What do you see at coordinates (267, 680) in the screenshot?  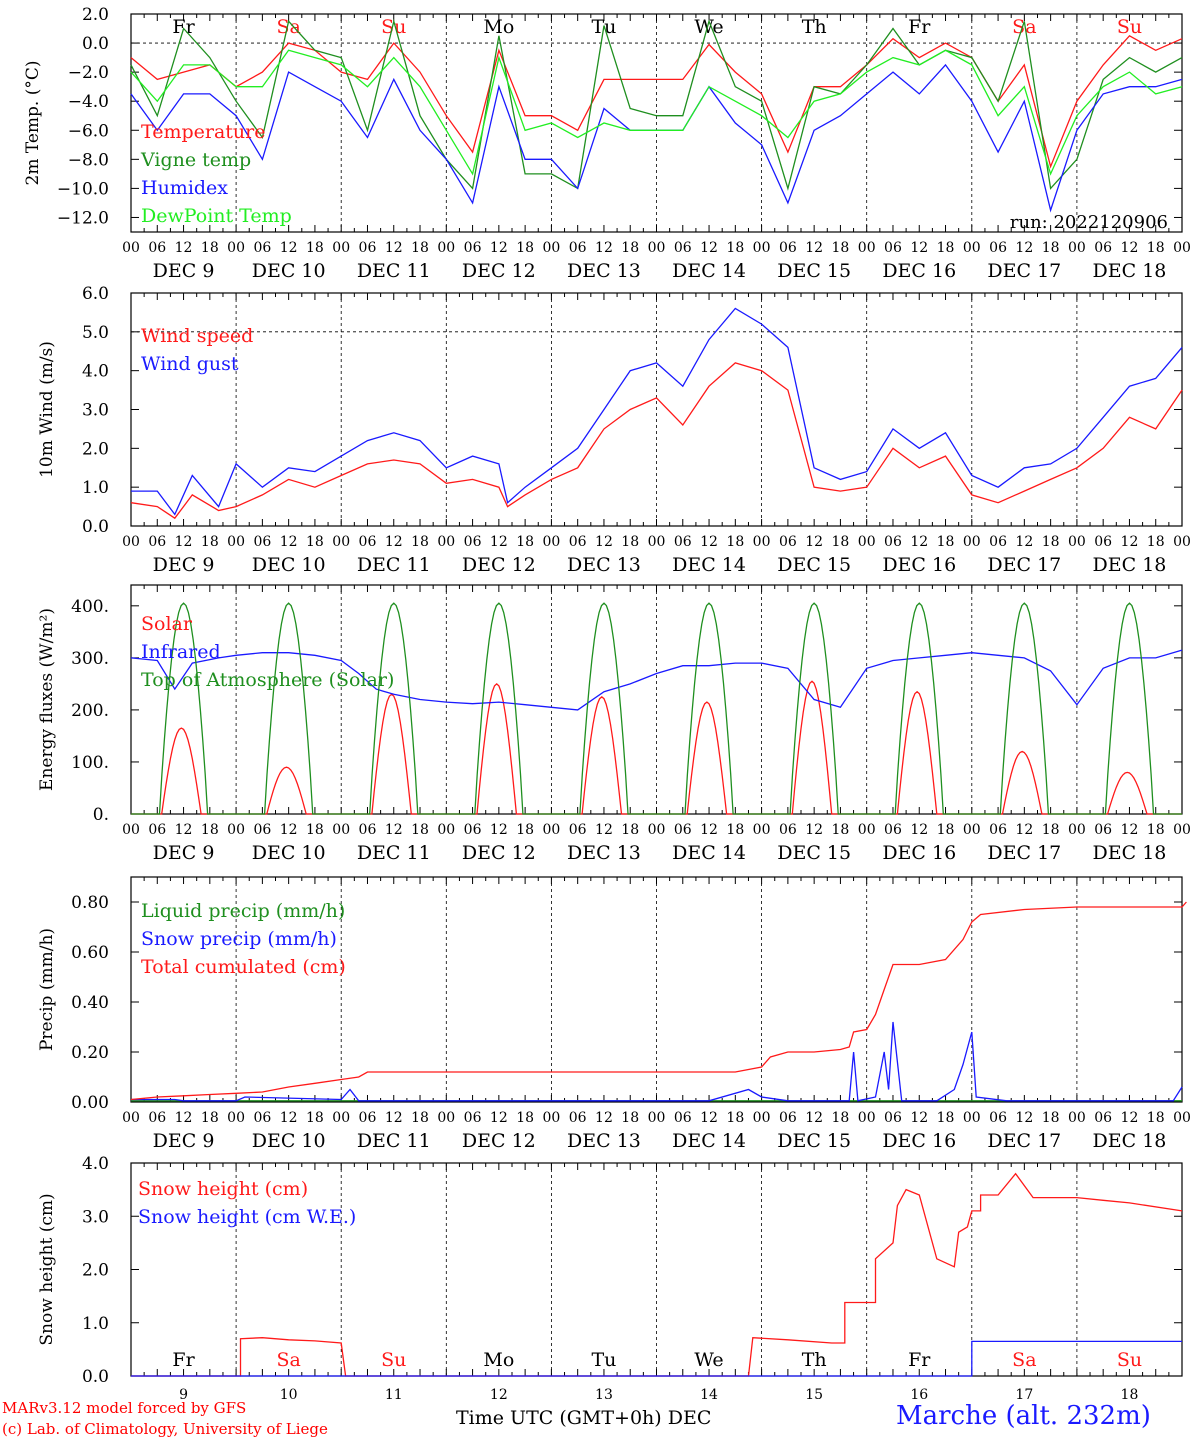 I see `legend-entry: Top of Atmosphere (Solar)` at bounding box center [267, 680].